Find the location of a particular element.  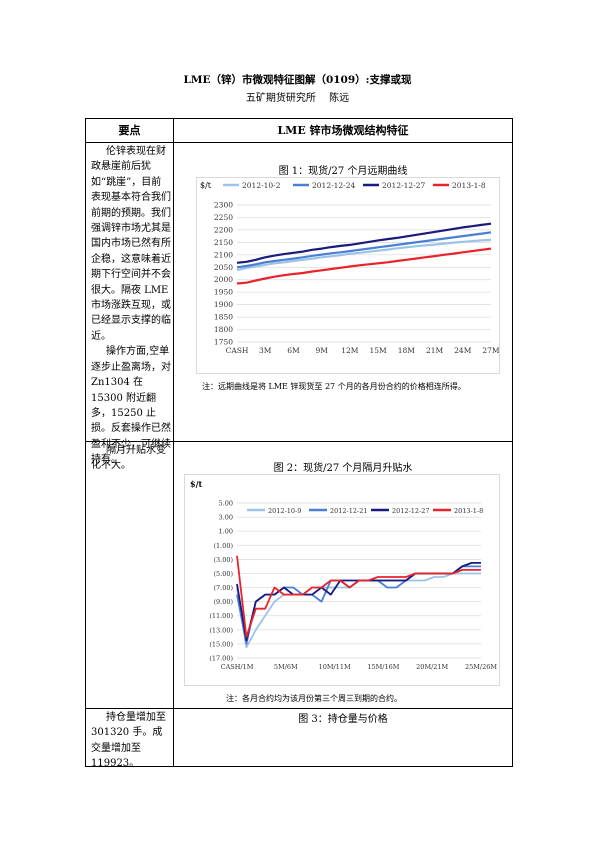

legend-label: 2012-10-9 is located at coordinates (284, 511).